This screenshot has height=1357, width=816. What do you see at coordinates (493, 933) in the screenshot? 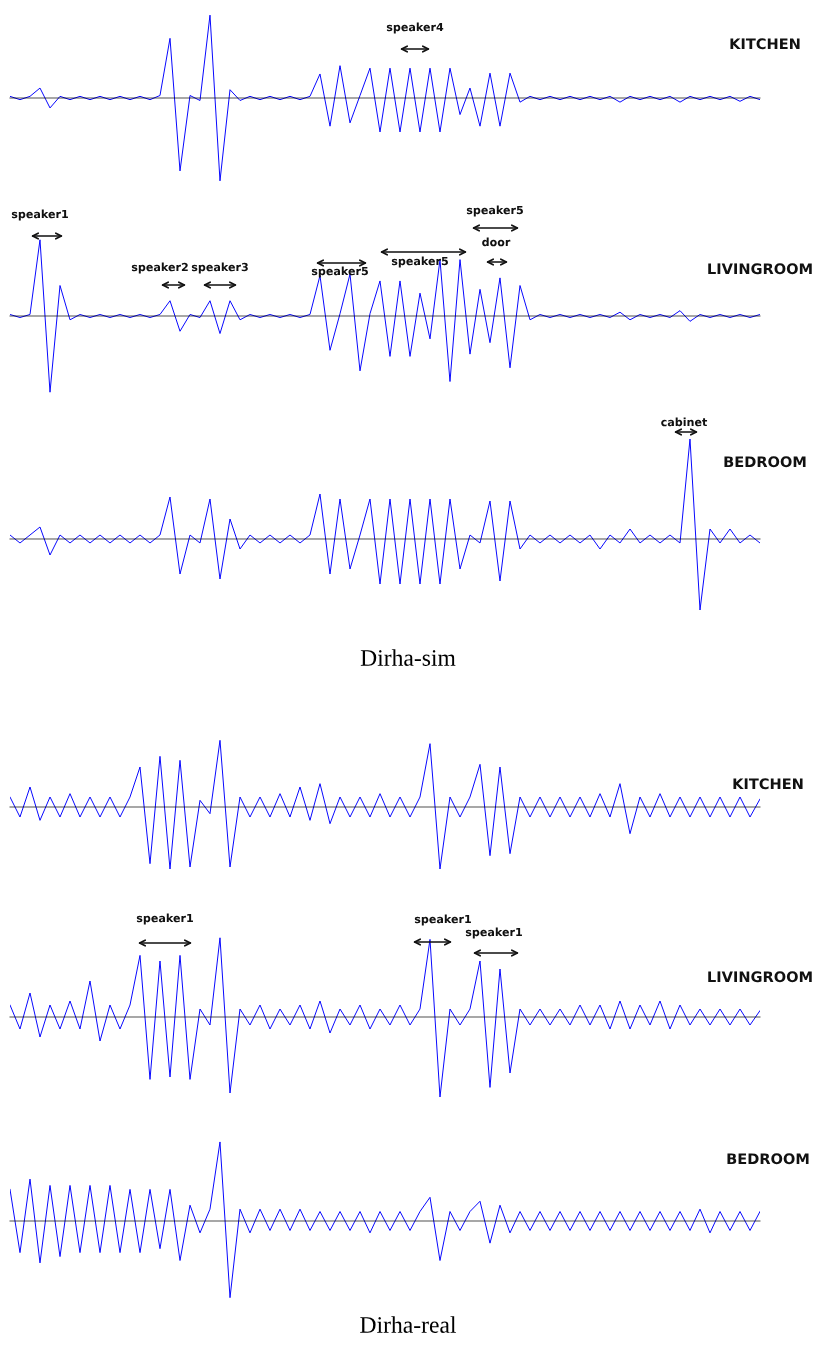
I see `annotation: speaker1` at bounding box center [493, 933].